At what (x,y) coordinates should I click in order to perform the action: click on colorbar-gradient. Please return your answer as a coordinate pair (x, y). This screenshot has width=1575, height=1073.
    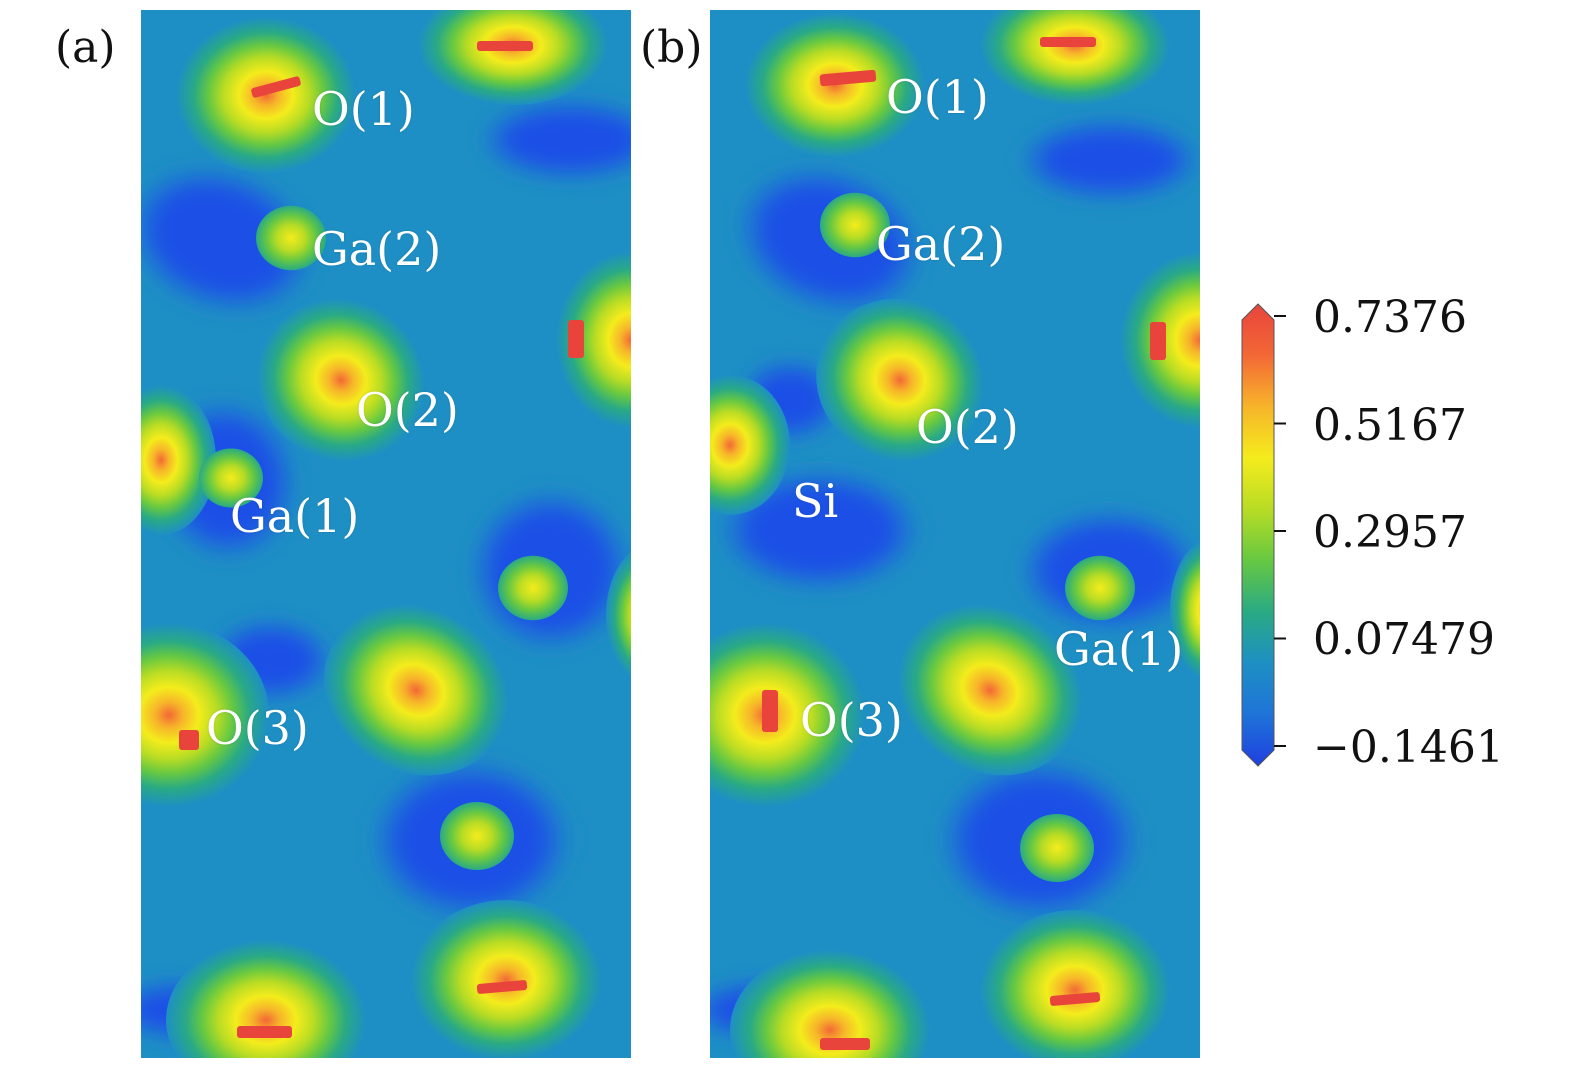
    Looking at the image, I should click on (1258, 535).